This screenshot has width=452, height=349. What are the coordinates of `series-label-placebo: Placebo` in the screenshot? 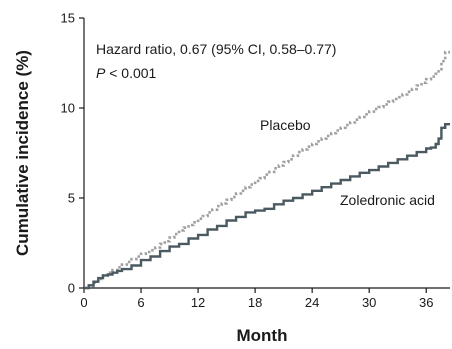 It's located at (285, 125).